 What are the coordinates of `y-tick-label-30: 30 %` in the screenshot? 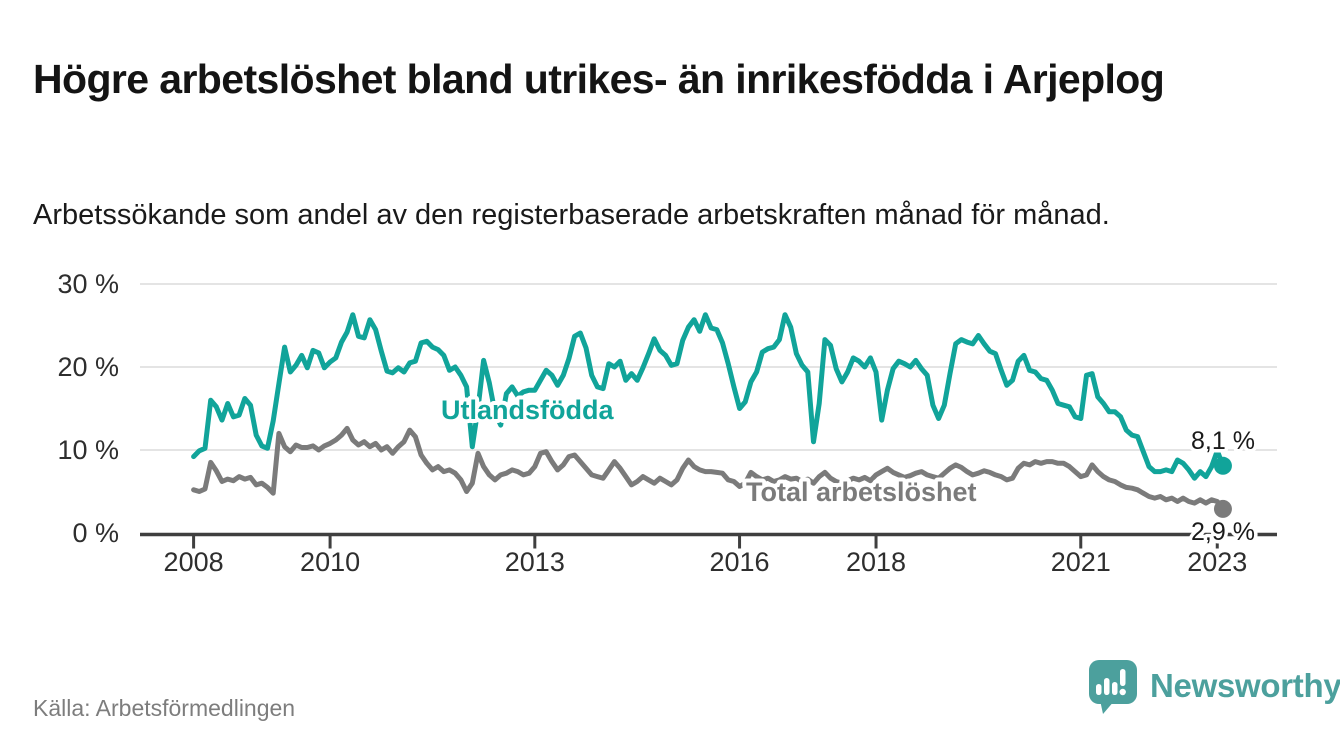 It's located at (88, 284).